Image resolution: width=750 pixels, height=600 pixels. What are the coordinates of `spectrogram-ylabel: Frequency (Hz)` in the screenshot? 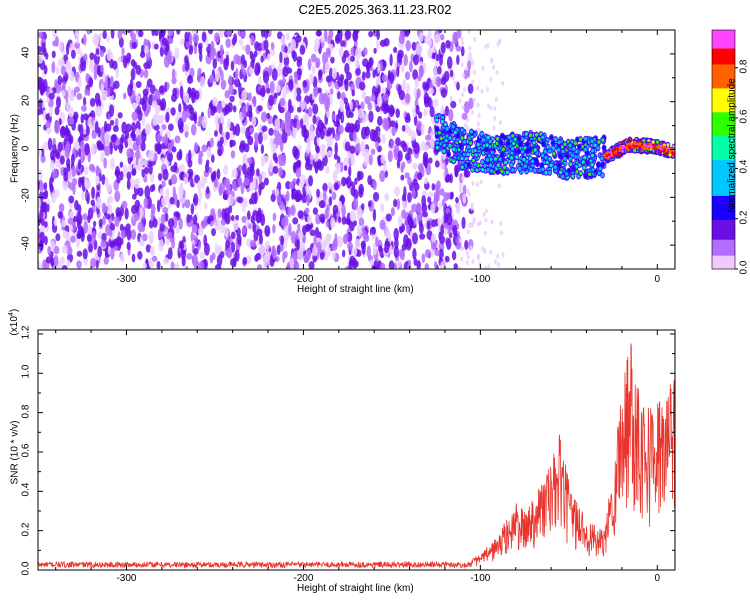 It's located at (15, 148).